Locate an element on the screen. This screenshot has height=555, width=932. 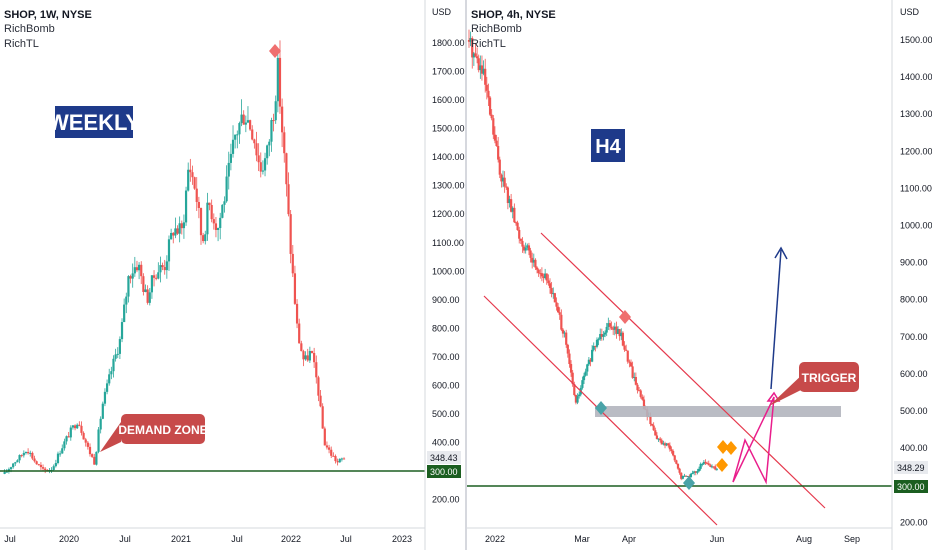
y-tick-label: 1200.00 is located at coordinates (448, 214).